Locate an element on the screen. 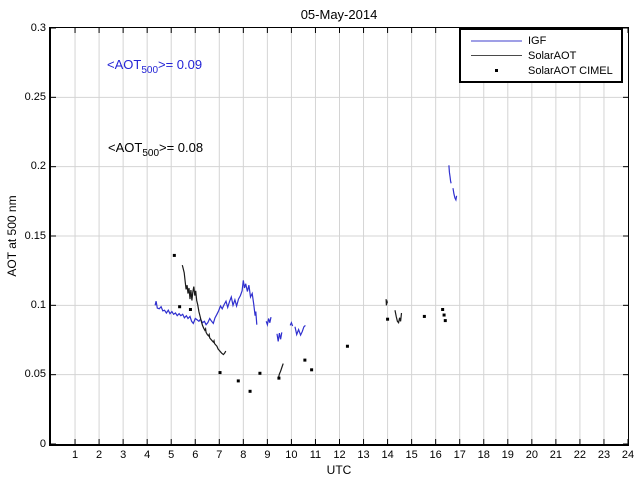 This screenshot has height=480, width=640. annotation-value: >= 0.08 is located at coordinates (181, 147).